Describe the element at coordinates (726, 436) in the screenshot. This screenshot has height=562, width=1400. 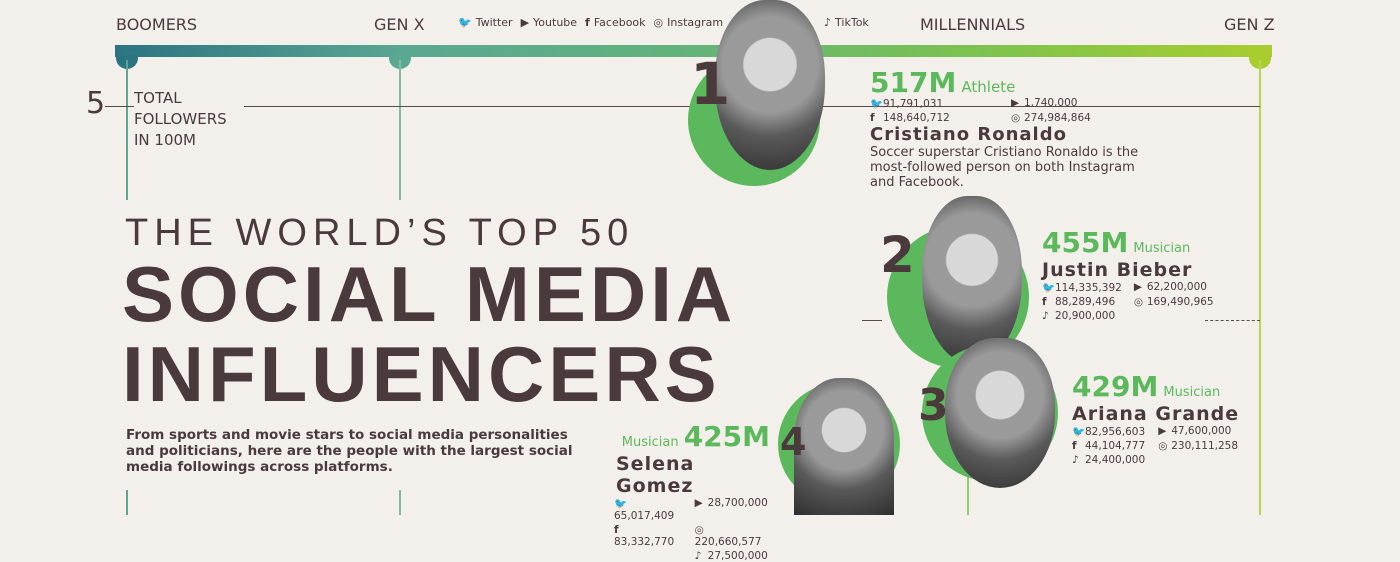
I see `total-followers: 425M` at that location.